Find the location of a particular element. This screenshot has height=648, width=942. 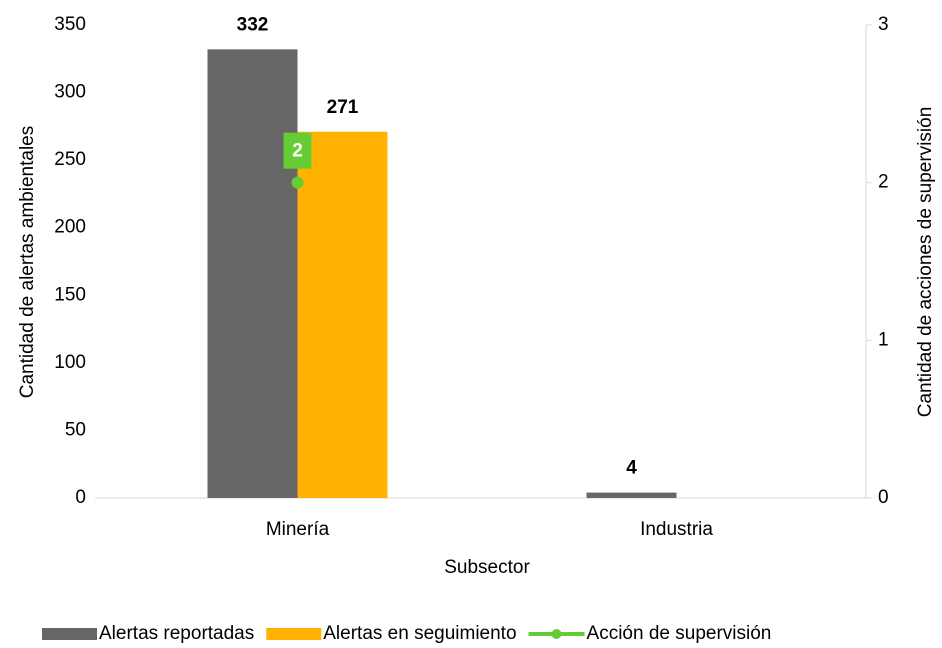

y-tick-label: 0 is located at coordinates (80, 497).